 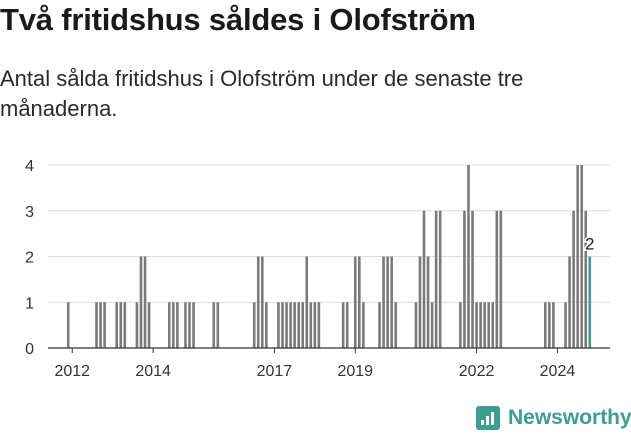 I want to click on chart-title: Två fritidshus såldes i Olofström, so click(x=238, y=19).